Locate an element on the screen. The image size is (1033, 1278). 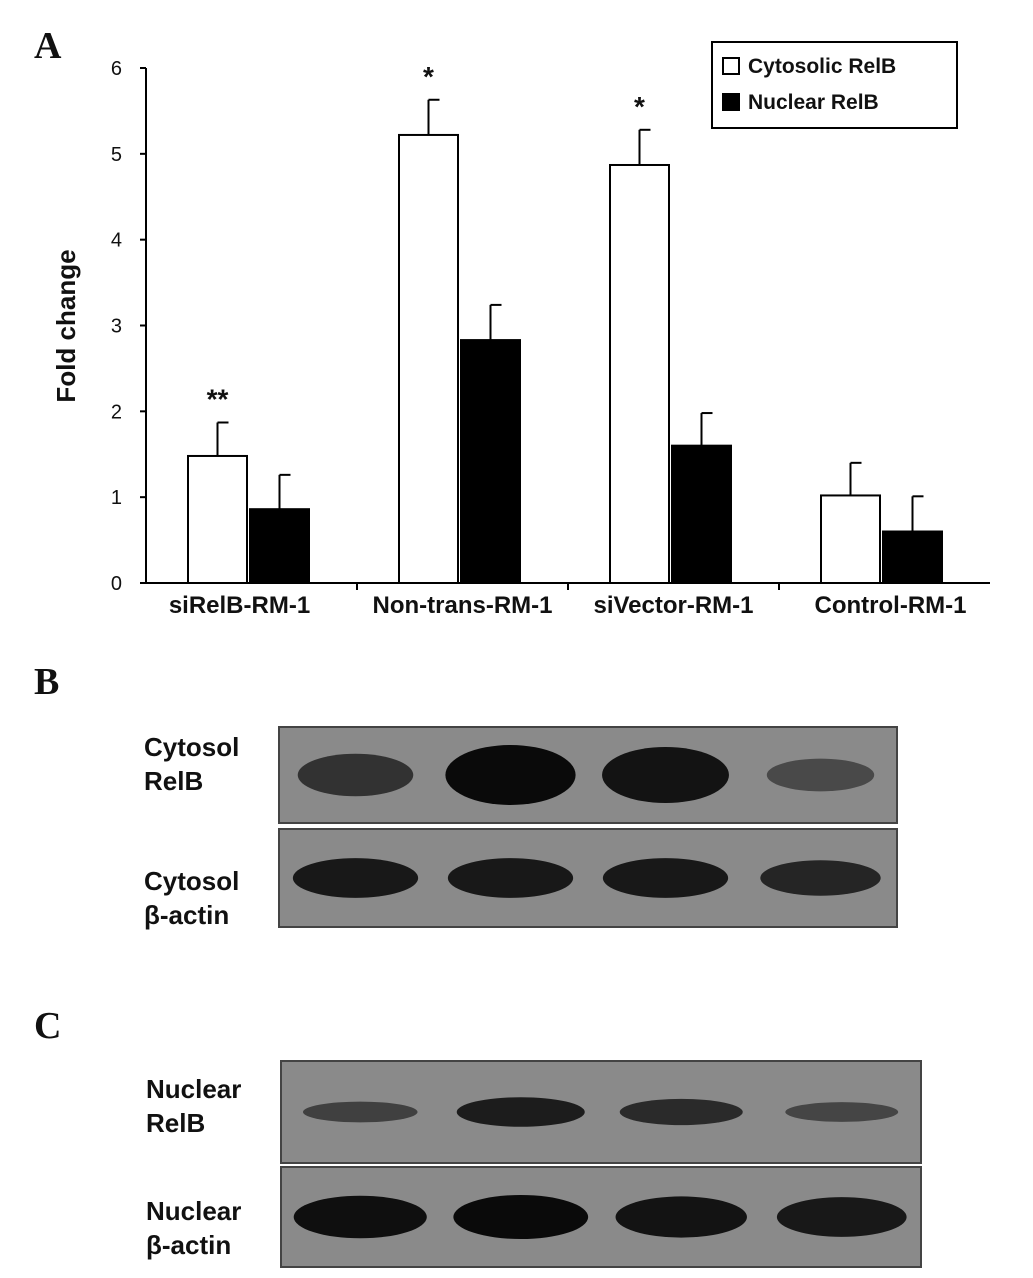
legend-label: Nuclear RelB is located at coordinates (813, 102).